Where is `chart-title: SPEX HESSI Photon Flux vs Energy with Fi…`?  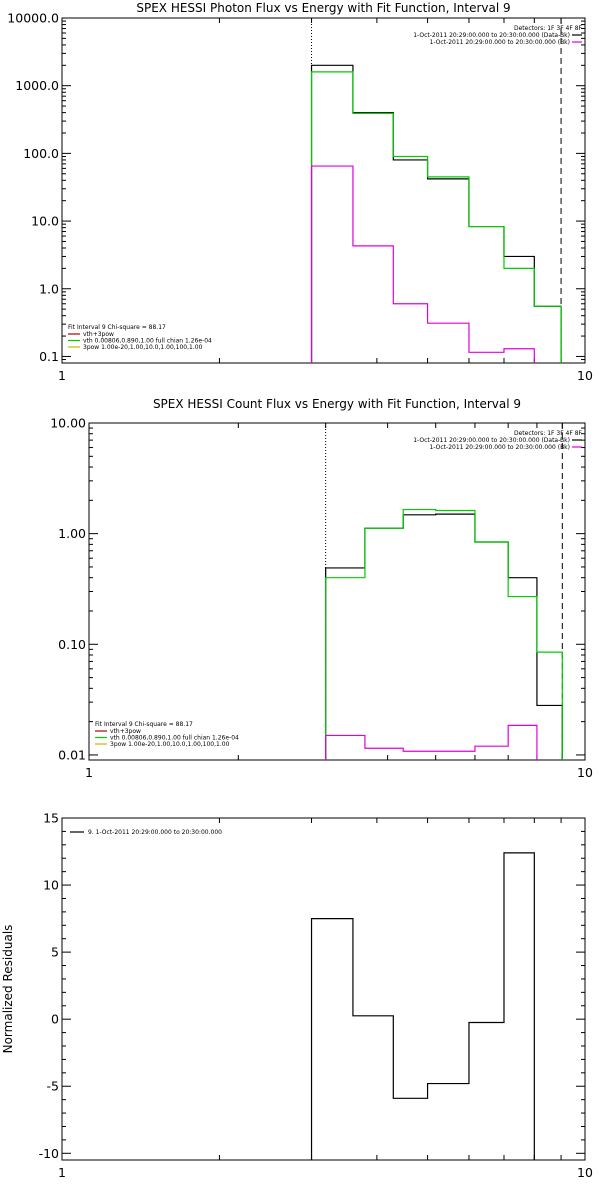 chart-title: SPEX HESSI Photon Flux vs Energy with Fi… is located at coordinates (323, 8).